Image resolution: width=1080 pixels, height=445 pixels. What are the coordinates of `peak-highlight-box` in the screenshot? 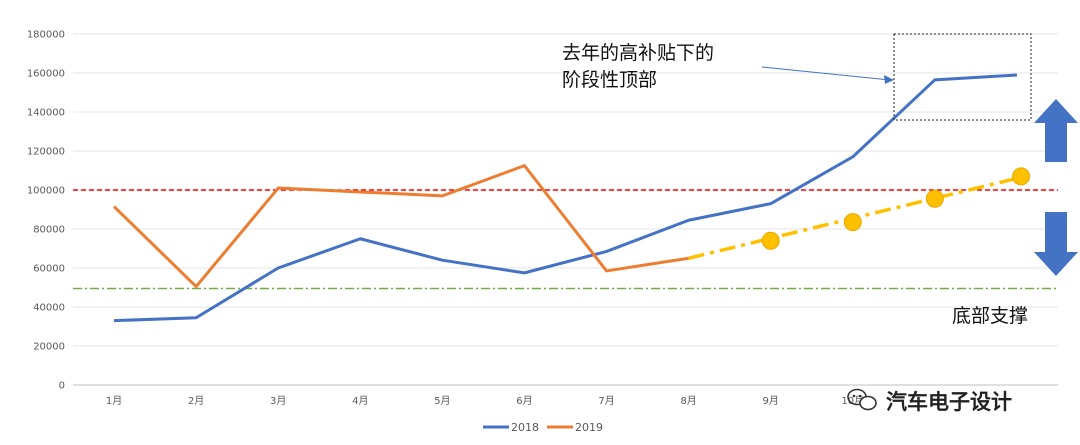 It's located at (962, 77).